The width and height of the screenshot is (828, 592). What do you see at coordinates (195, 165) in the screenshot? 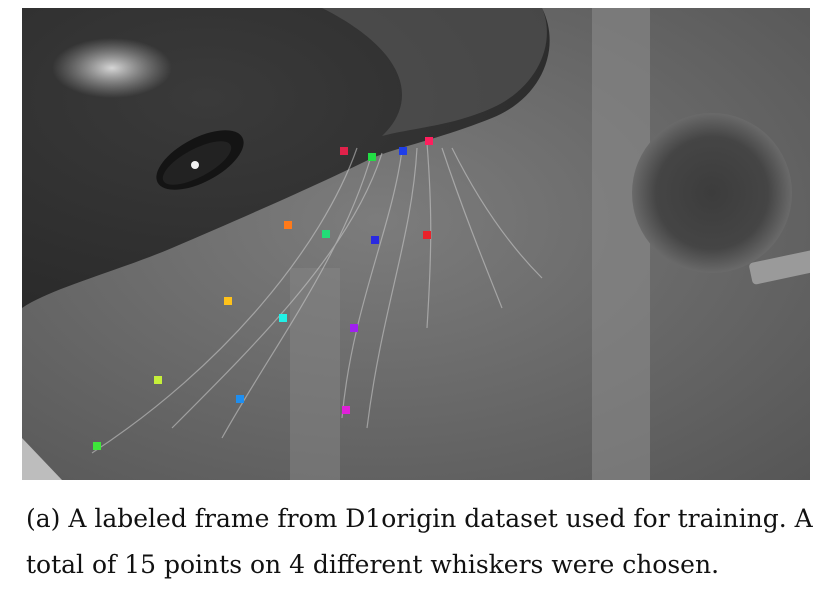
I see `eye-reflection` at bounding box center [195, 165].